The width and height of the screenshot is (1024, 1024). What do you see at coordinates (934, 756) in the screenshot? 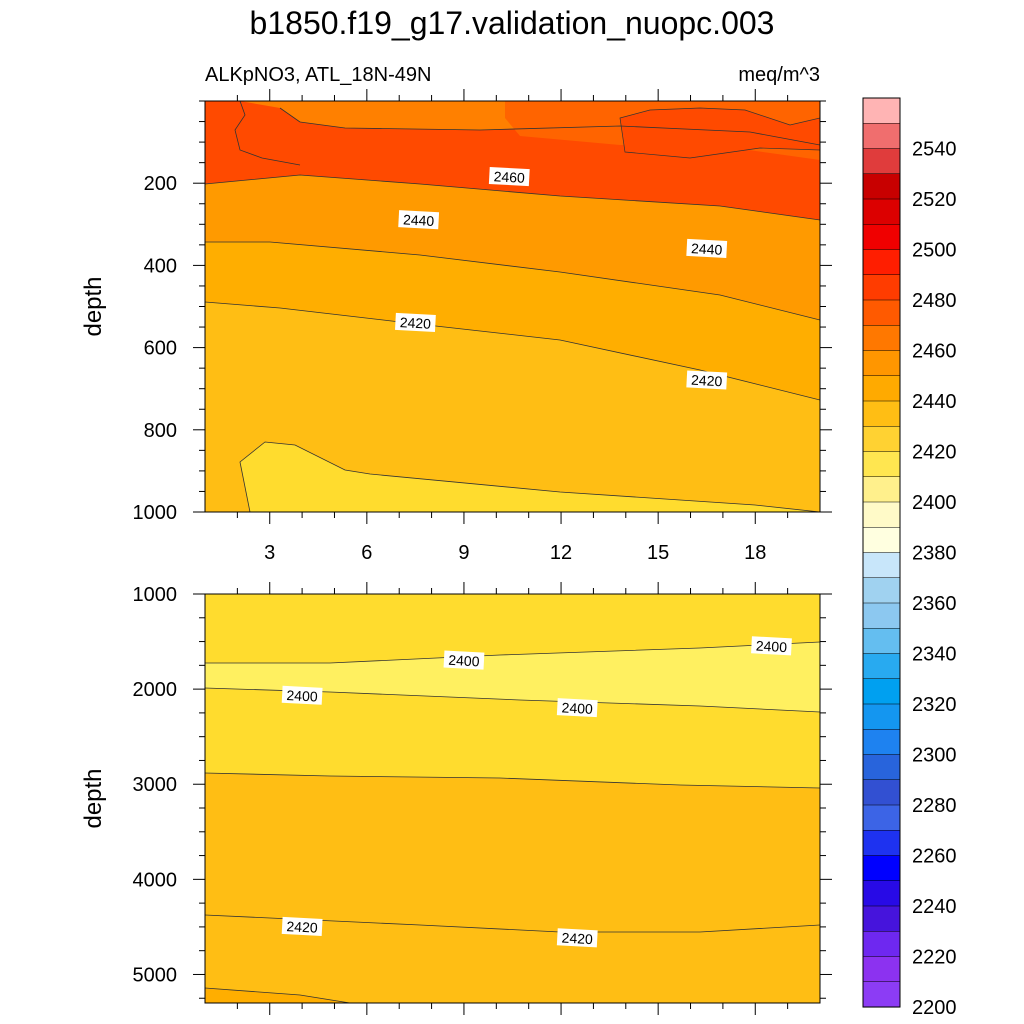
I see `colorbar-label: 2300` at bounding box center [934, 756].